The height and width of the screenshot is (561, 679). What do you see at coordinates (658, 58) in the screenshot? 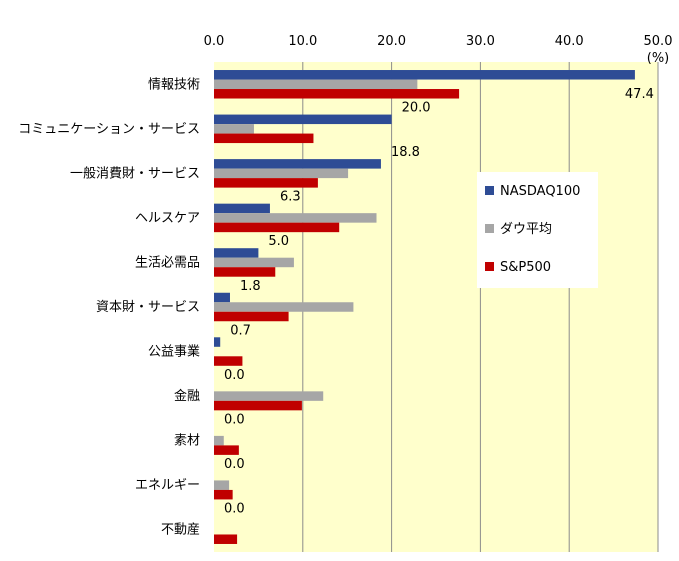
I see `unit-label: (%)` at bounding box center [658, 58].